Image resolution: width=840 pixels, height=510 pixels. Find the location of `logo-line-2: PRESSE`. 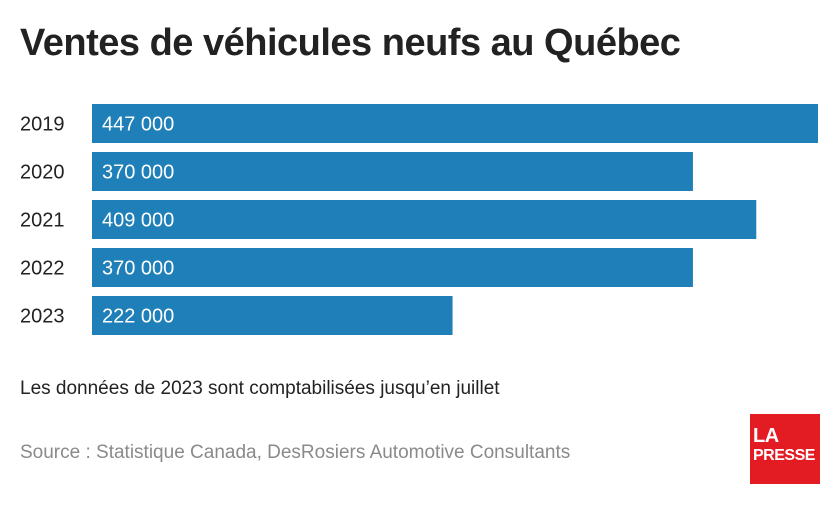

logo-line-2: PRESSE is located at coordinates (784, 455).